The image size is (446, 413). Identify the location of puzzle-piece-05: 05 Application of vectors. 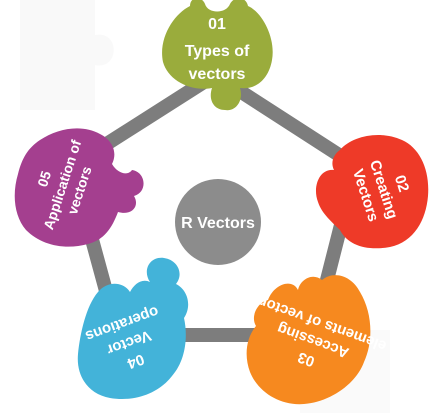
(79, 187).